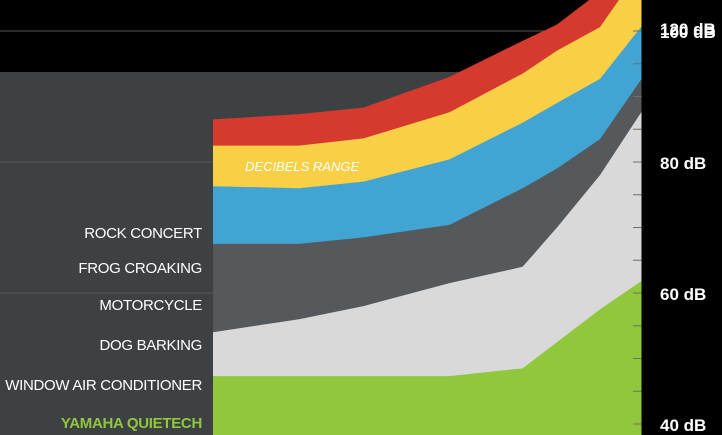 The height and width of the screenshot is (435, 722). Describe the element at coordinates (683, 217) in the screenshot. I see `axis-column` at that location.